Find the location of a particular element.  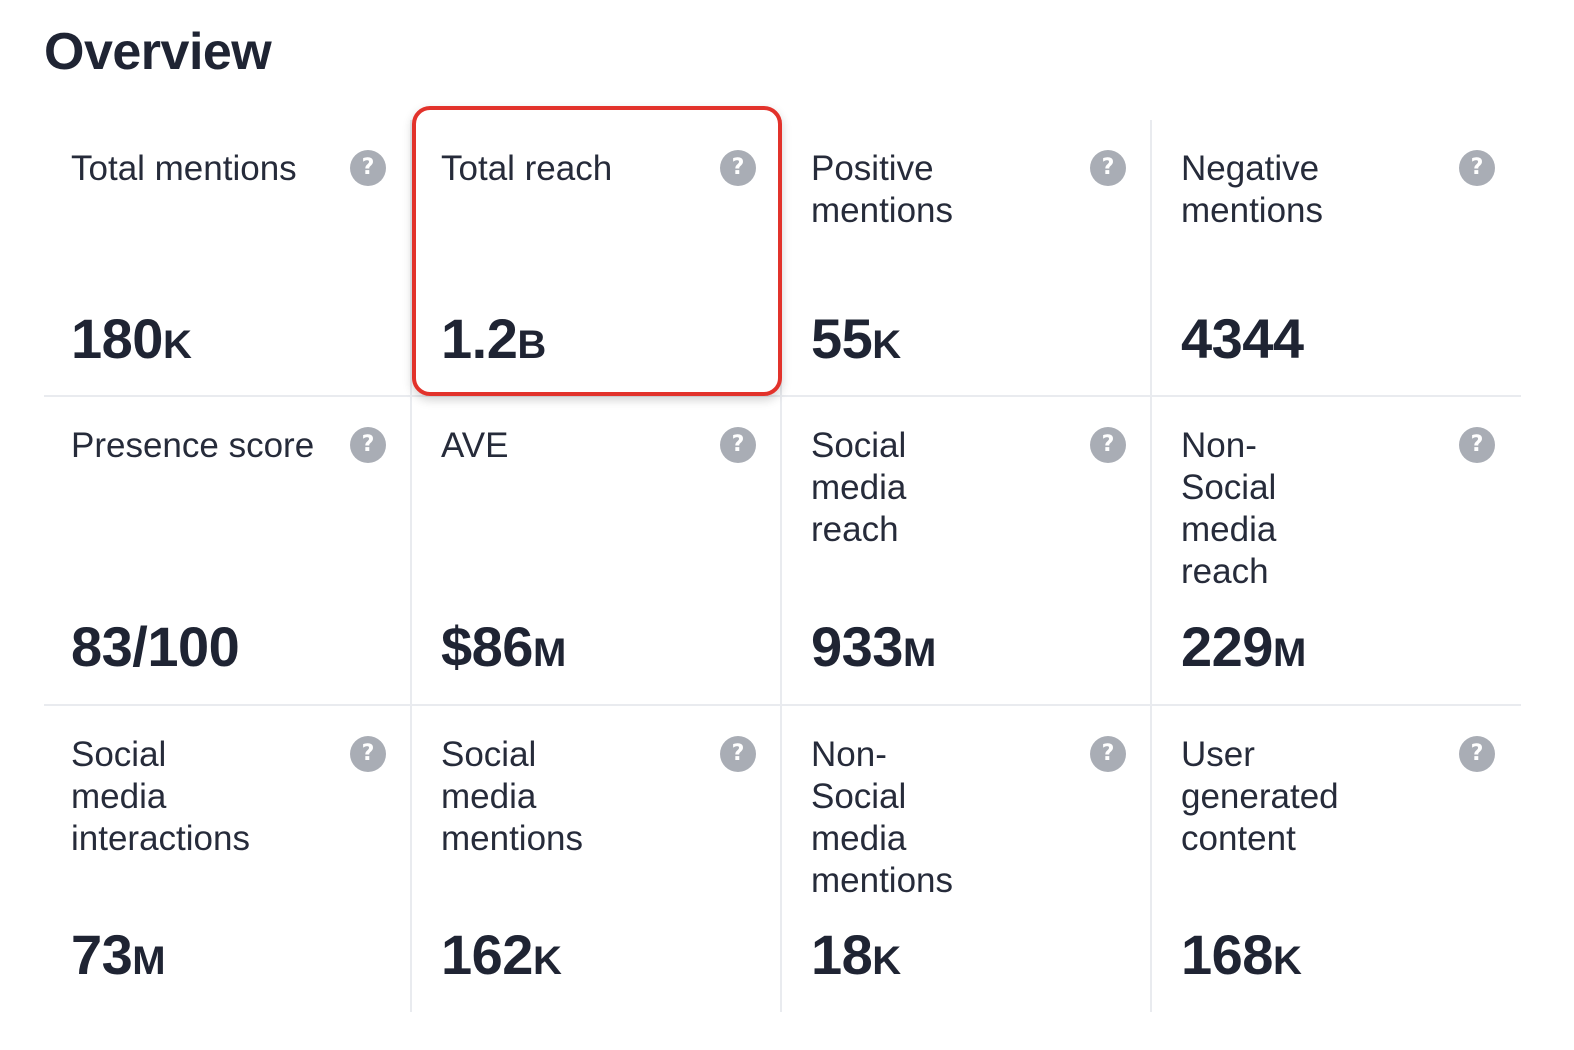

metric-label: Positive mentions is located at coordinates (882, 189).